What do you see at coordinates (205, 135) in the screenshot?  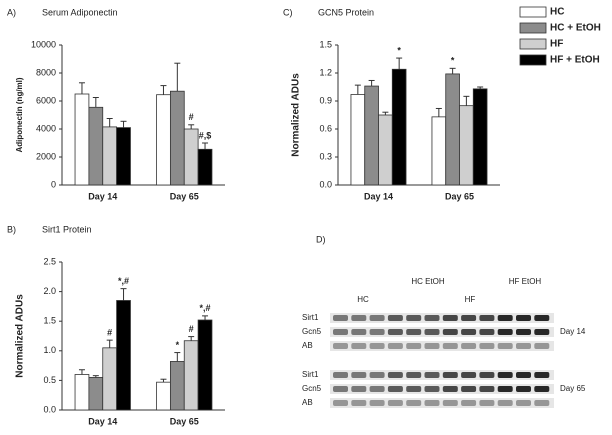 I see `annotation: #,$` at bounding box center [205, 135].